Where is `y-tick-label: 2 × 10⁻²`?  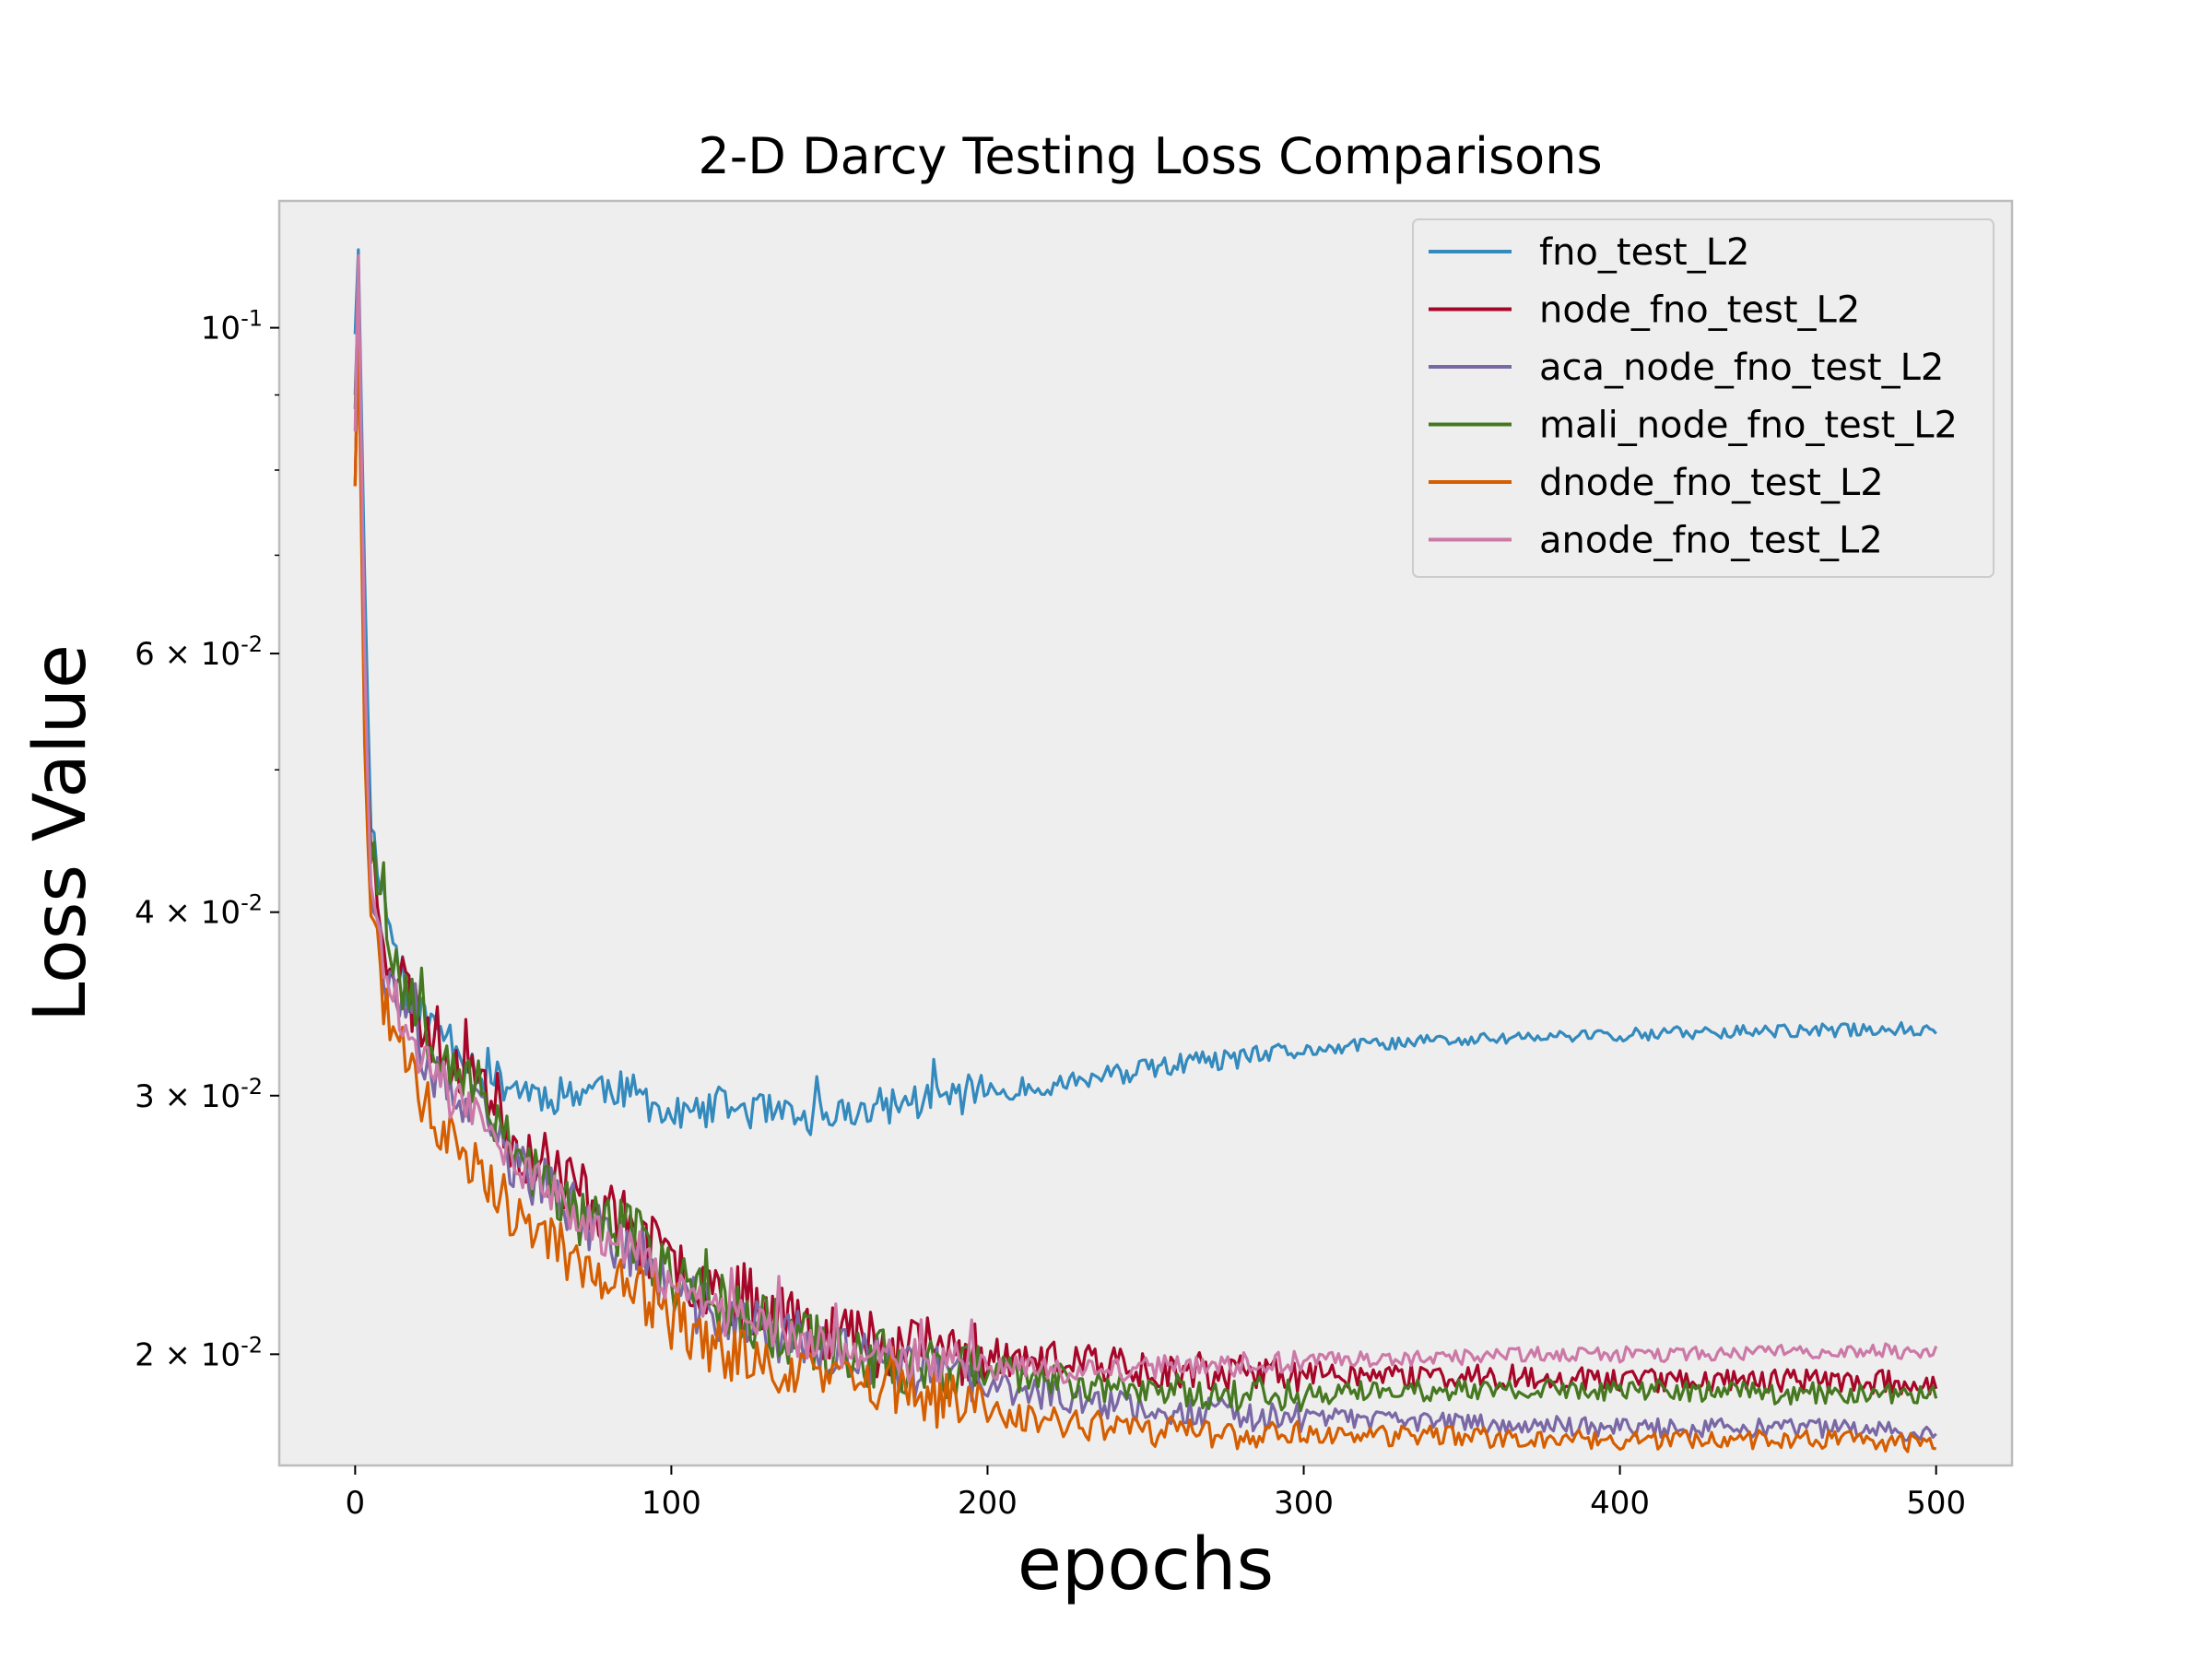 y-tick-label: 2 × 10⁻² is located at coordinates (199, 1352).